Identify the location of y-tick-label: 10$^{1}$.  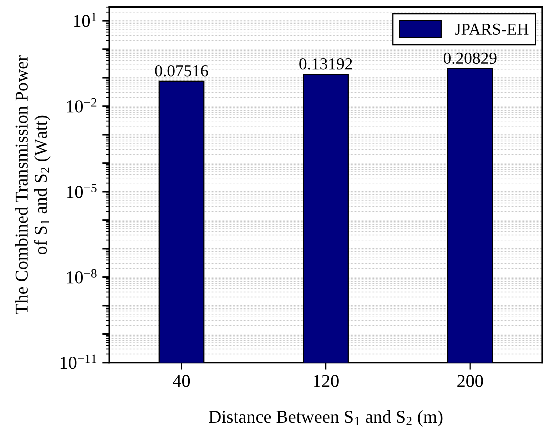
(85, 20).